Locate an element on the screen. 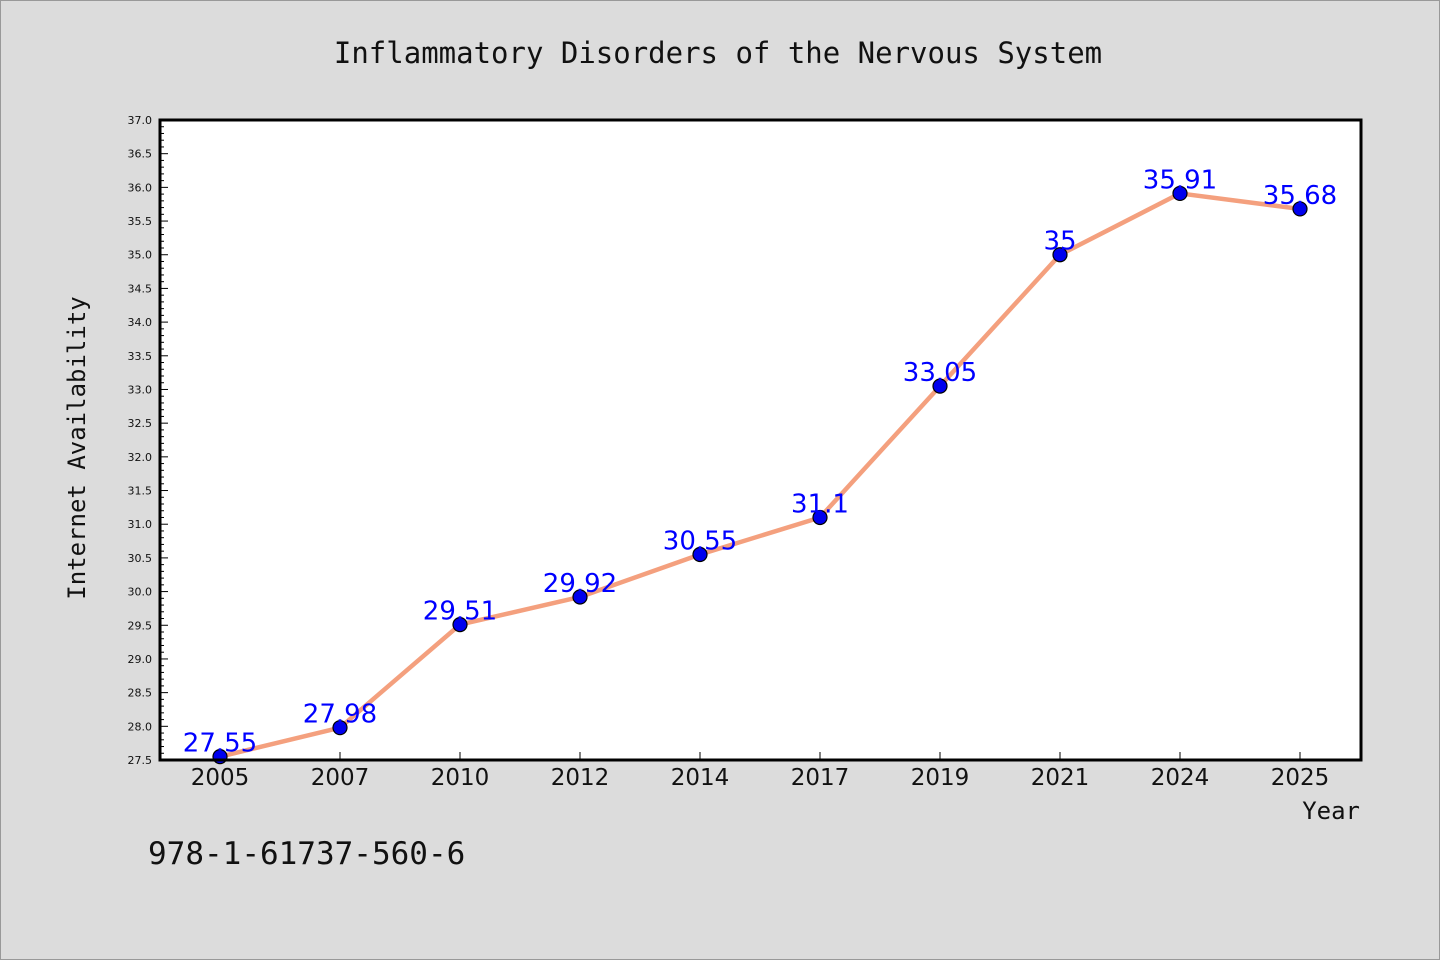 The width and height of the screenshot is (1440, 960). y-tick-label: 34.5 is located at coordinates (140, 288).